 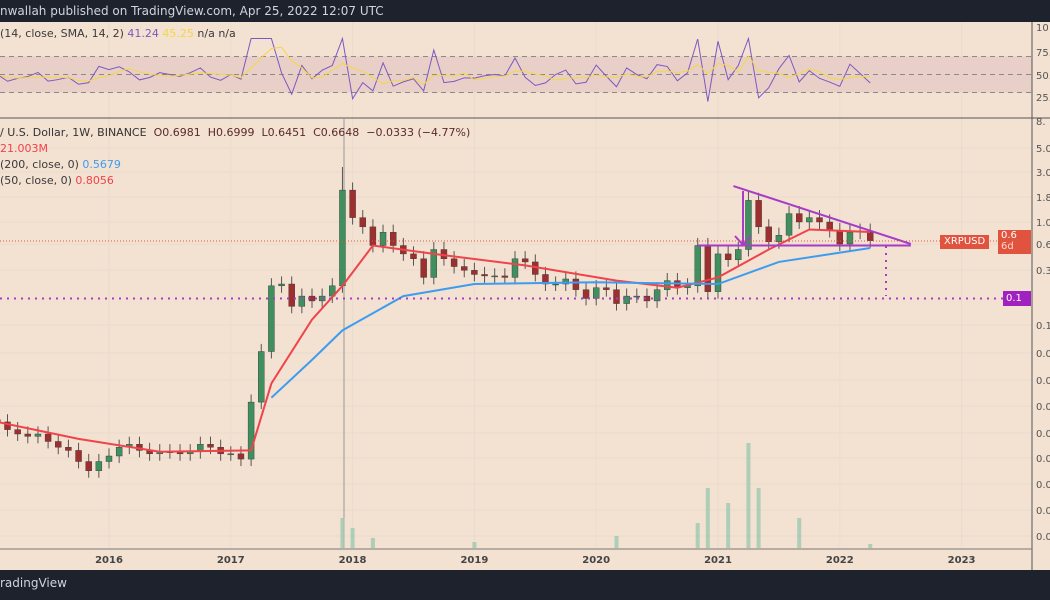 What do you see at coordinates (1043, 76) in the screenshot?
I see `rsi-tick-label: 50.` at bounding box center [1043, 76].